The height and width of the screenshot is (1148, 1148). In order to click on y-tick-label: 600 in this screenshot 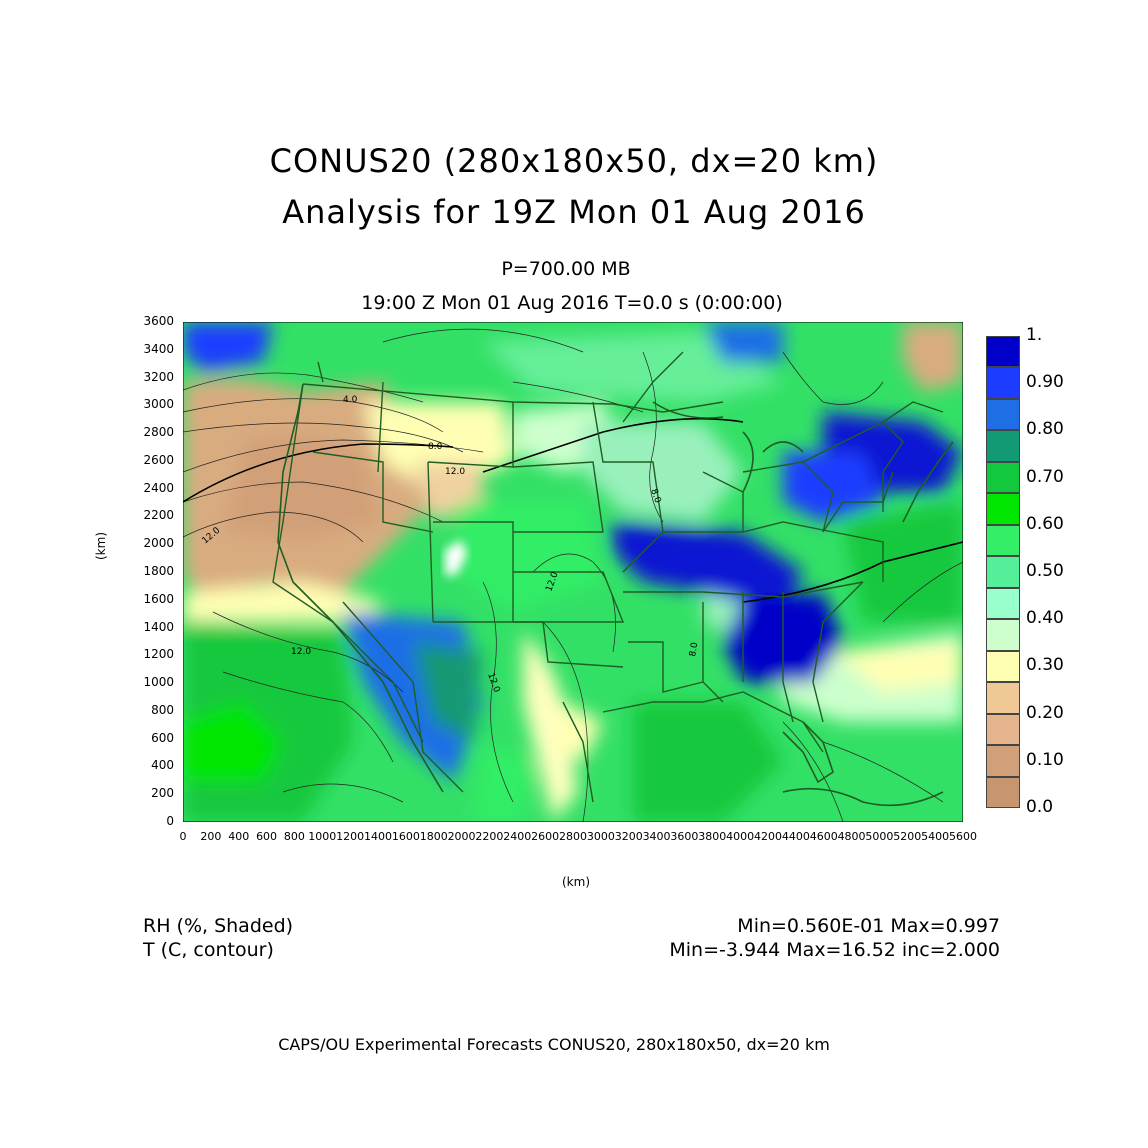, I will do `click(162, 737)`.